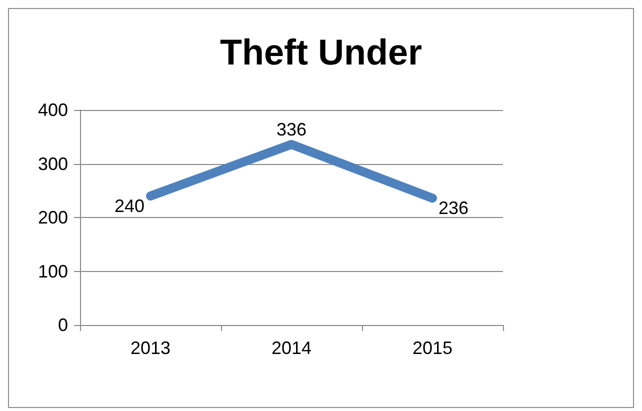 This screenshot has width=642, height=411. What do you see at coordinates (321, 52) in the screenshot?
I see `chart-title: Theft Under` at bounding box center [321, 52].